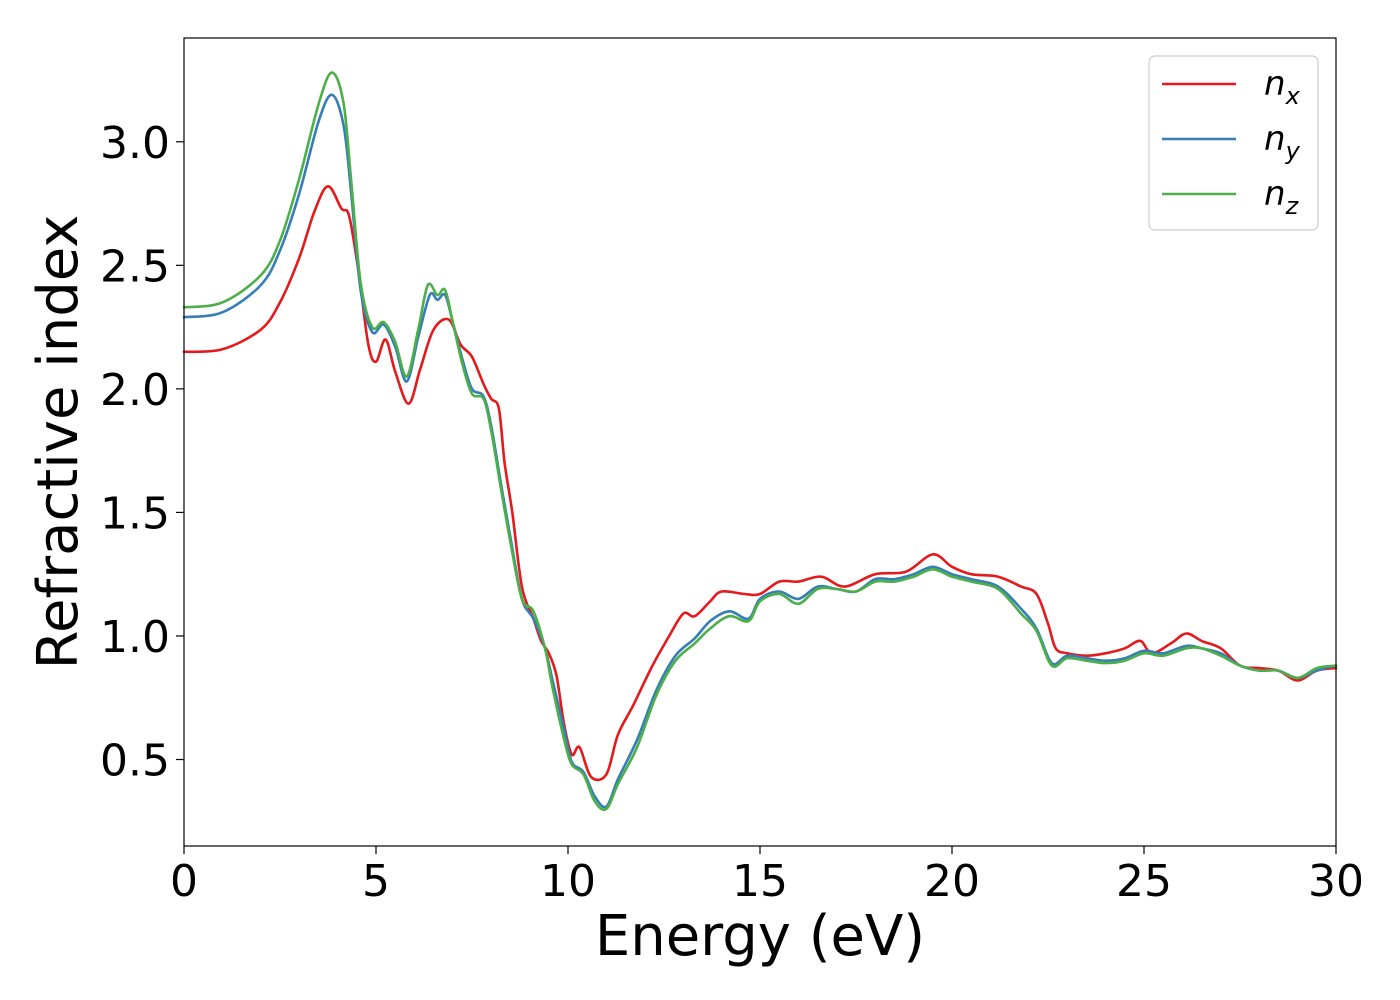 The image size is (1400, 1000). Describe the element at coordinates (58, 442) in the screenshot. I see `y-axis-label: Refractive index` at that location.